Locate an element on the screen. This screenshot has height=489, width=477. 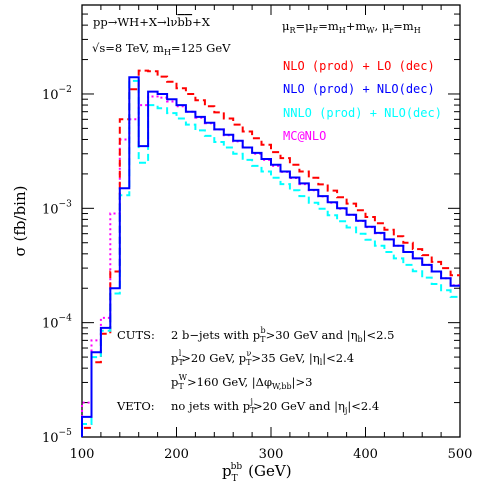
y-tick-label: 10⁻⁵ is located at coordinates (57, 437).